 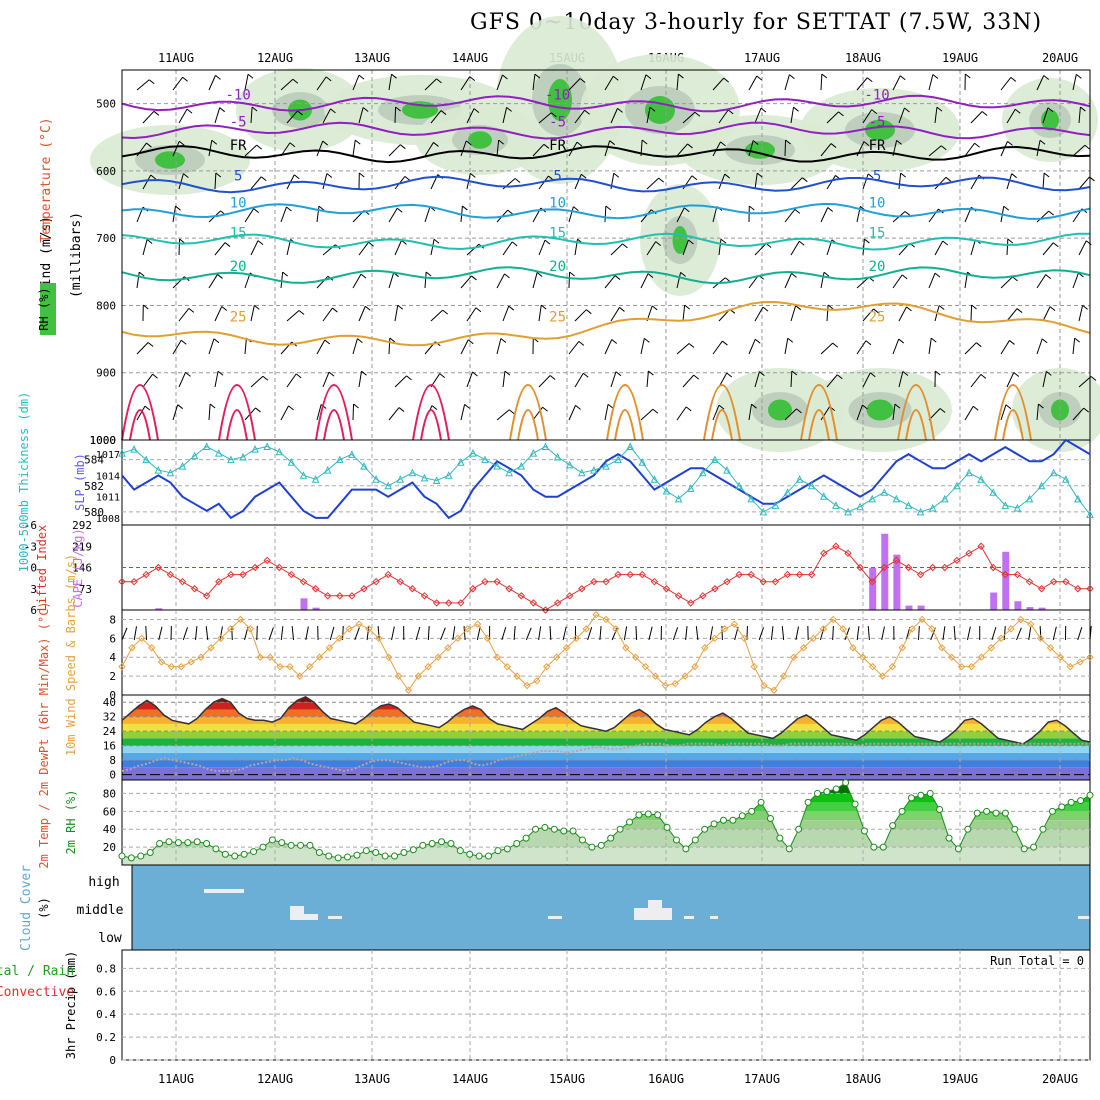 What do you see at coordinates (880, 130) in the screenshot?
I see `rh-shade` at bounding box center [880, 130].